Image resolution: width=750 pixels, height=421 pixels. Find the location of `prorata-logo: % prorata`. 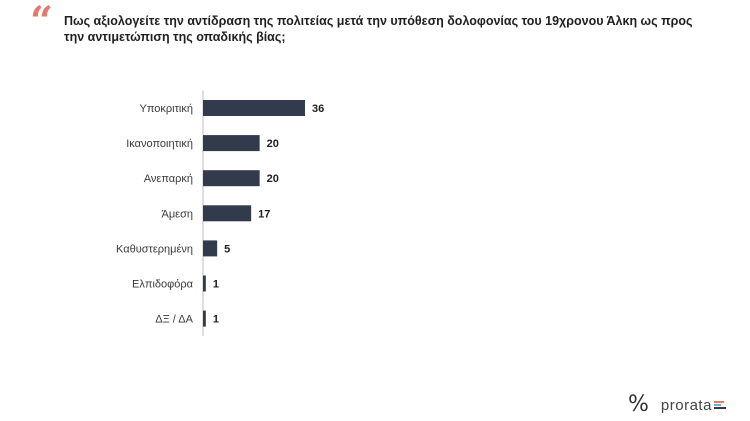

prorata-logo: % prorata is located at coordinates (677, 405).